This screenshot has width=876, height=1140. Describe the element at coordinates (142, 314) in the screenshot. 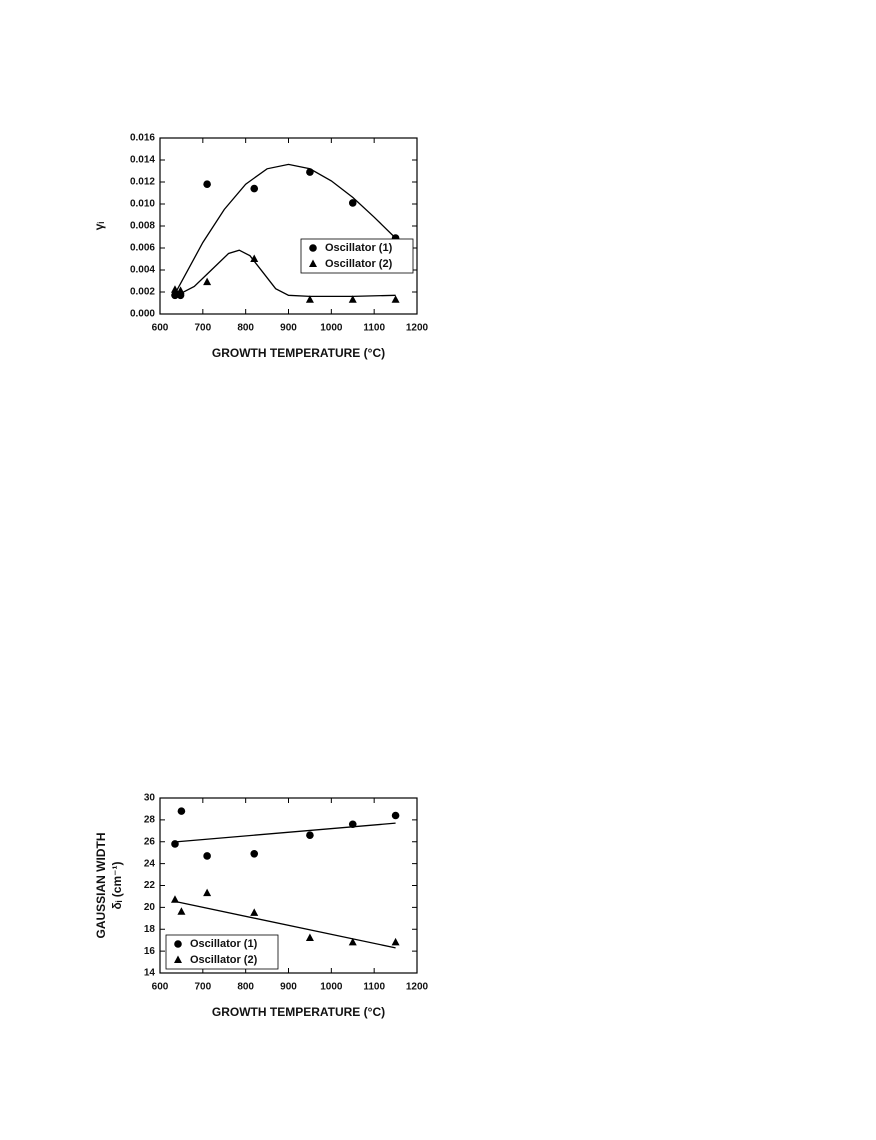

I see `y-tick-label: 0.000` at that location.